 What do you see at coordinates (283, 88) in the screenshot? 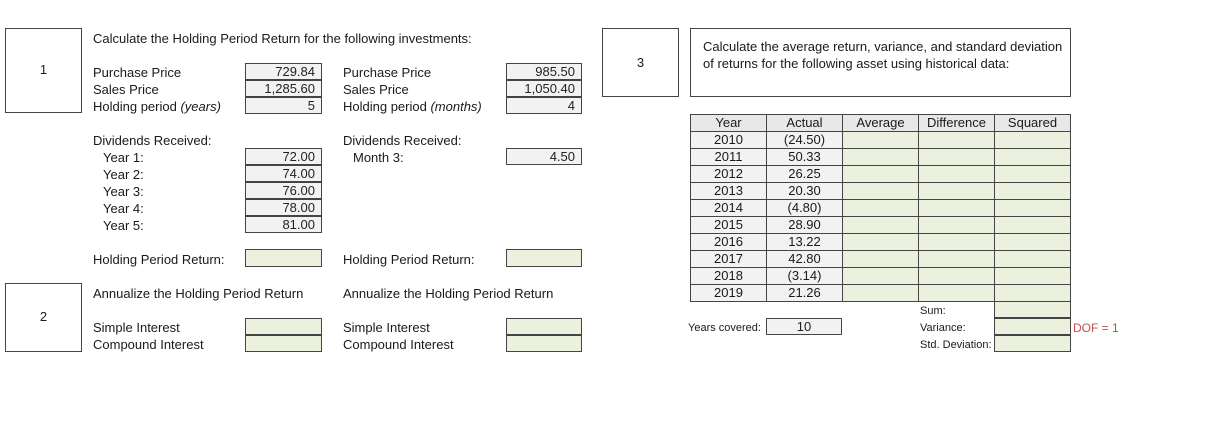
I see `left-sales-value: 1,285.60` at bounding box center [283, 88].